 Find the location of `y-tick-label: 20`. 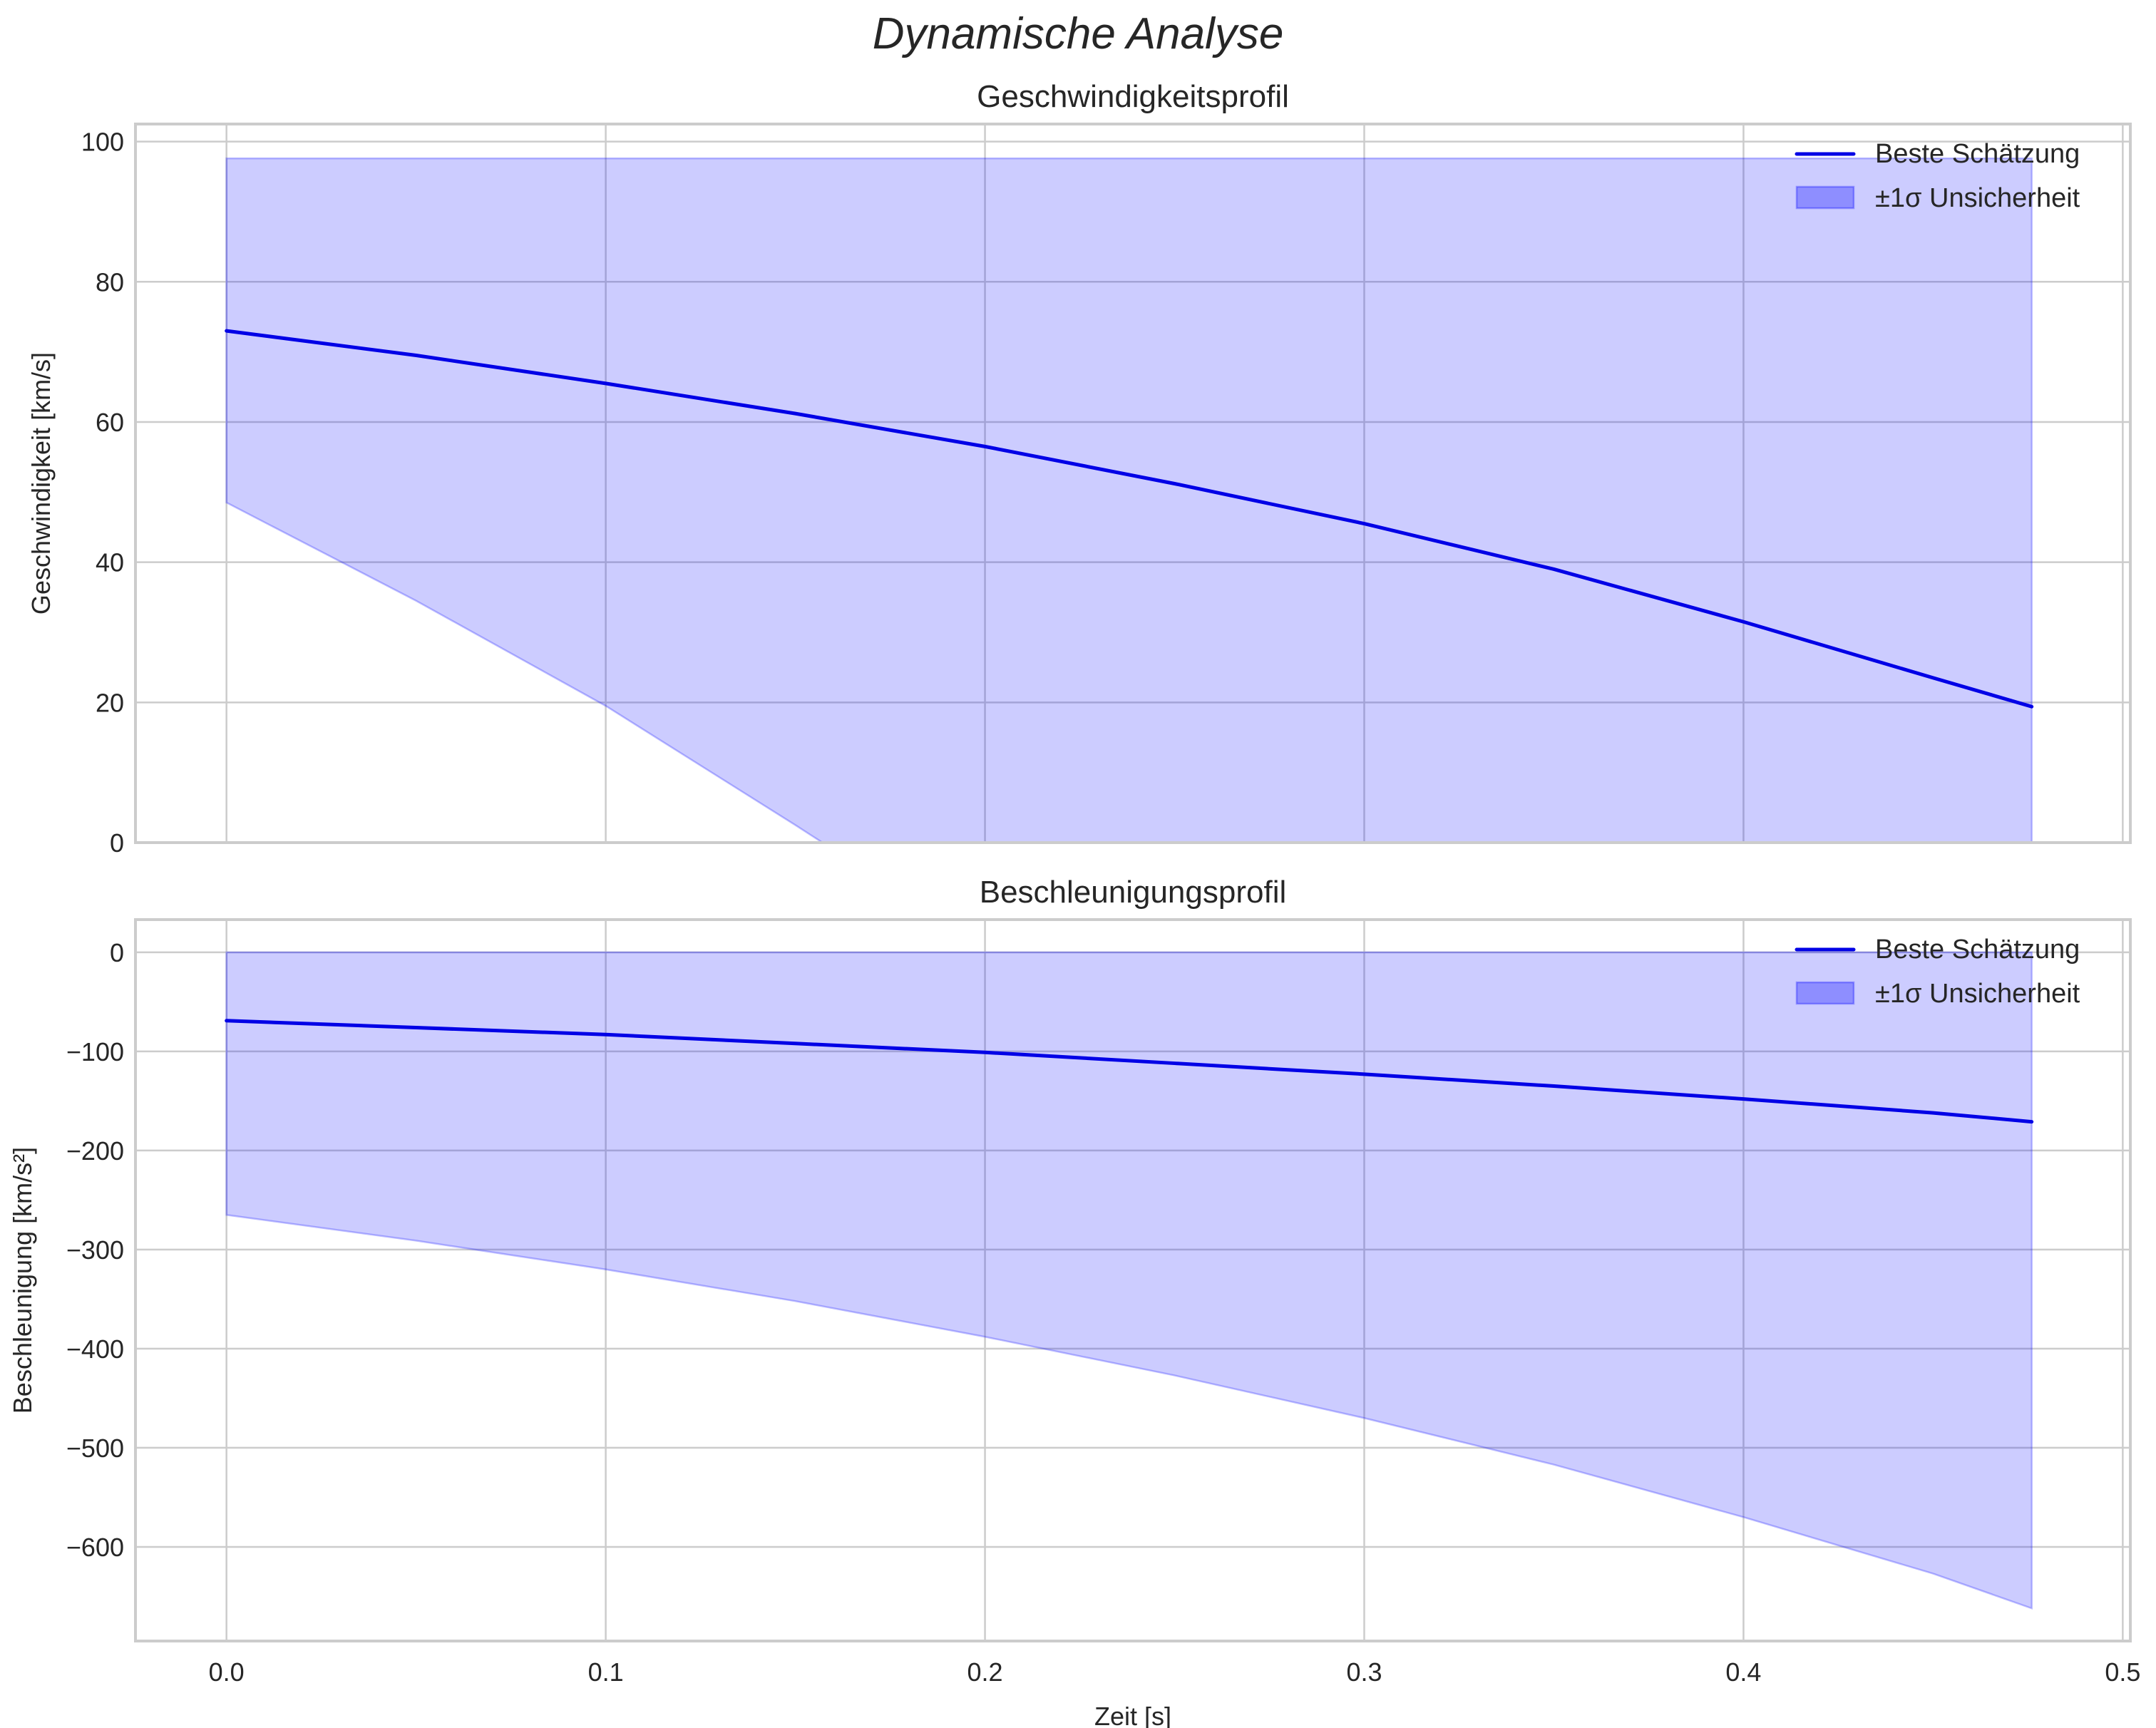

y-tick-label: 20 is located at coordinates (110, 702).